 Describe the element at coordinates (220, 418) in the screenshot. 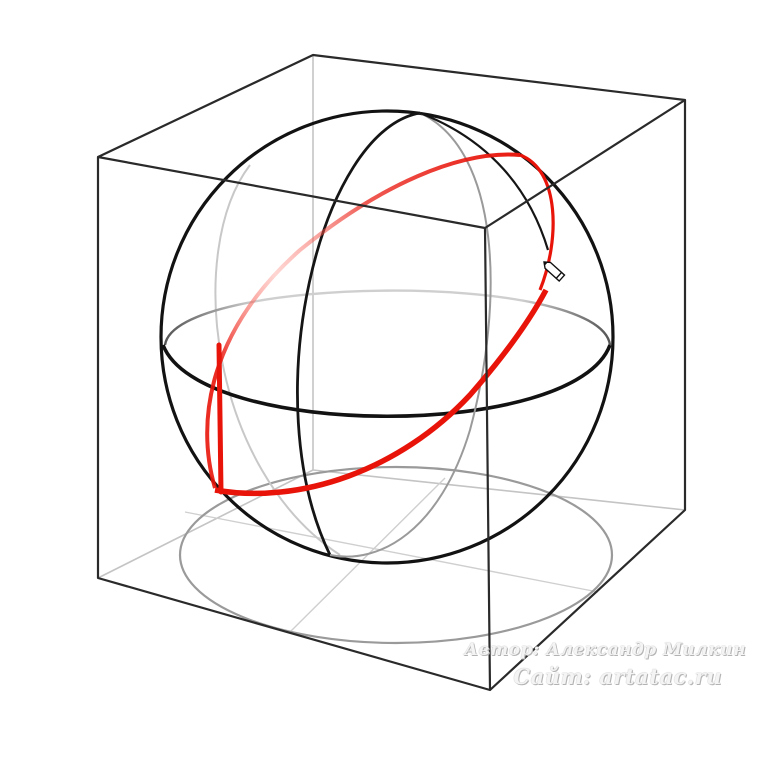

I see `red-vertical-guide` at that location.